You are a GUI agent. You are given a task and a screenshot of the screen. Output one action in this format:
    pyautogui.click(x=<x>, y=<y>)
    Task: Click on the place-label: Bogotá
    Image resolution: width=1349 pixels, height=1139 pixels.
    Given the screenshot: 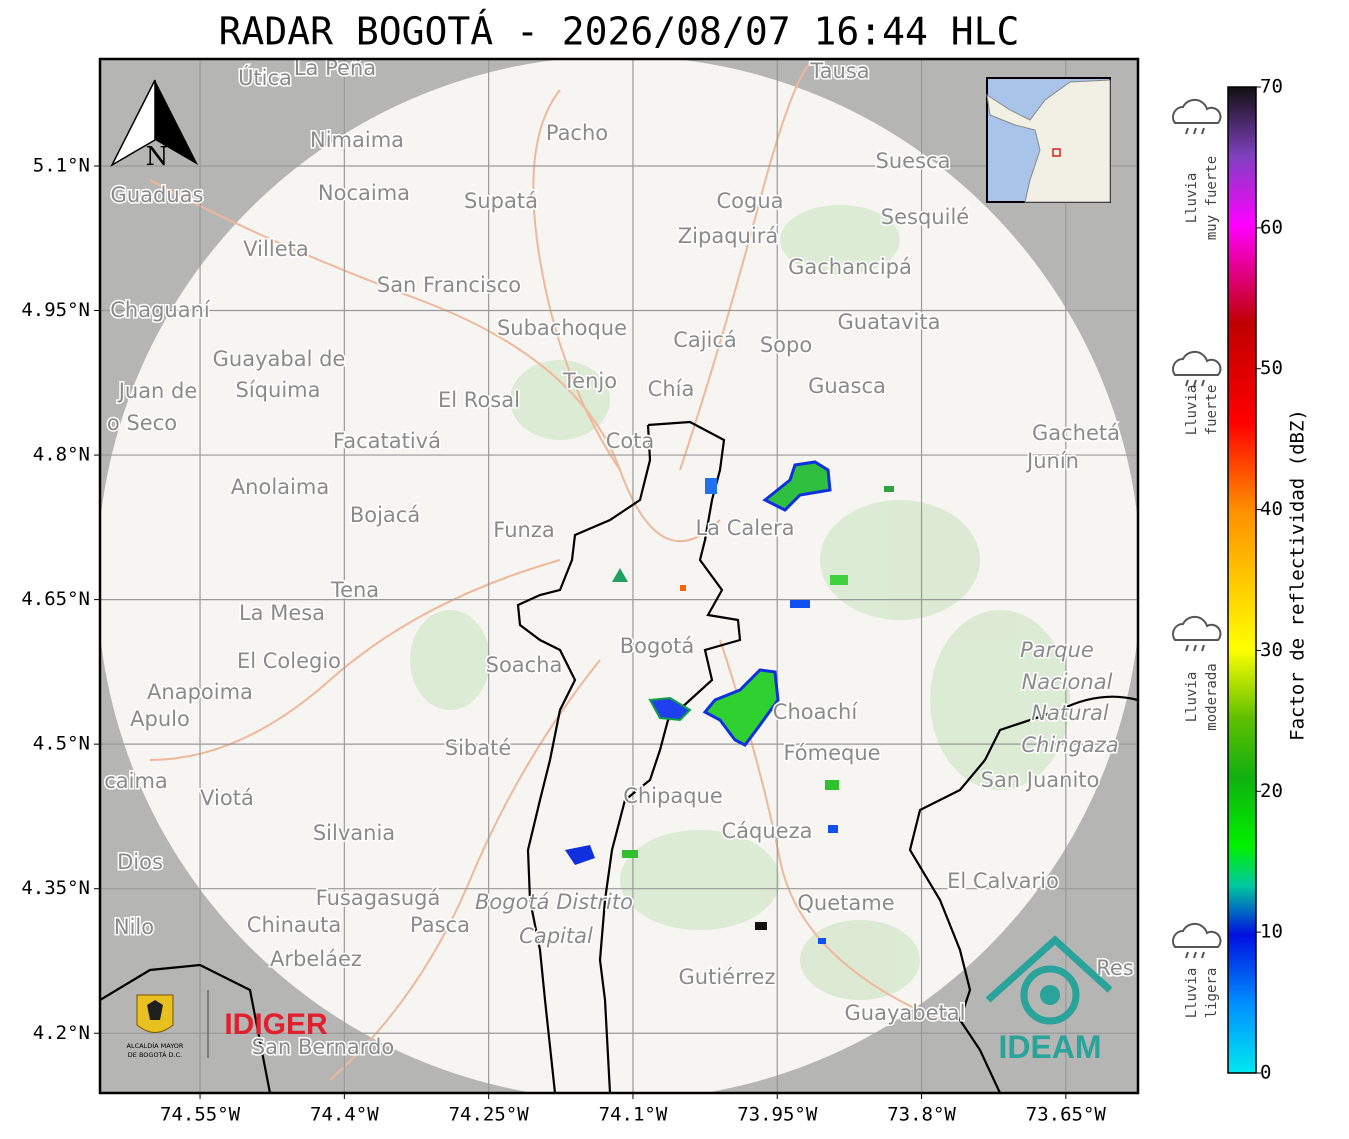 What is the action you would take?
    pyautogui.click(x=657, y=646)
    